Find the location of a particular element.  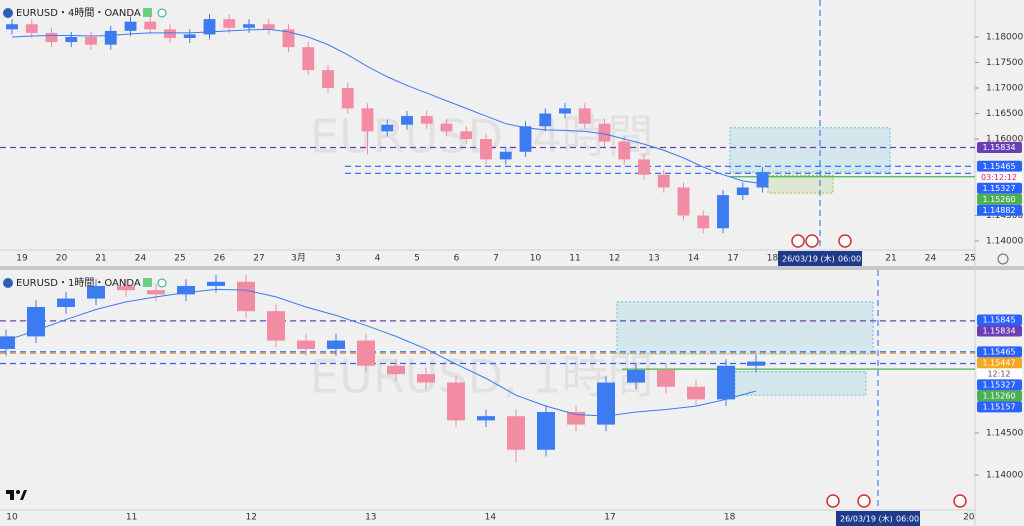

x-tick-label: 6 is located at coordinates (457, 259).